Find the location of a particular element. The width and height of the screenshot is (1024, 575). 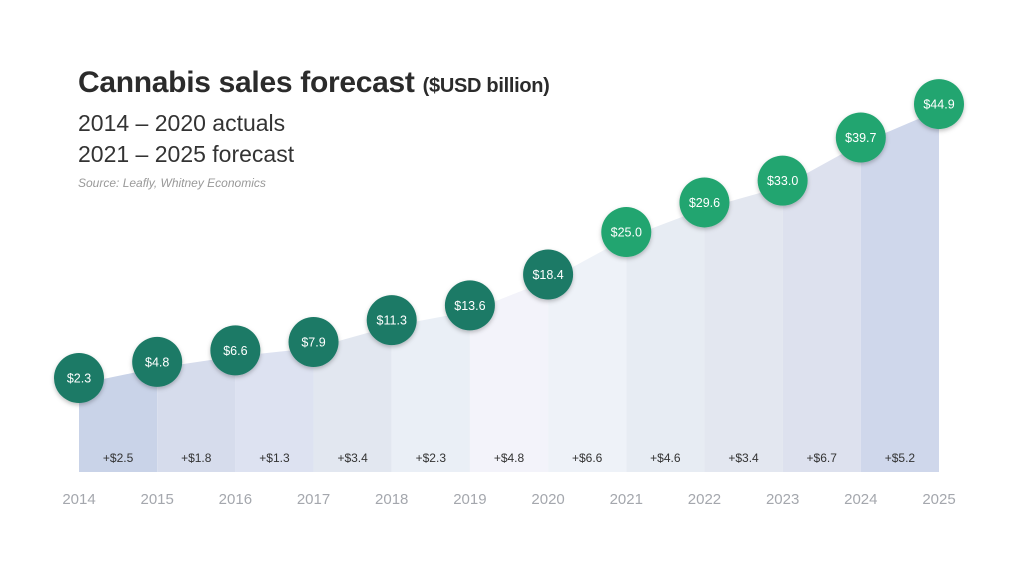

value-label: $33.0 is located at coordinates (782, 181).